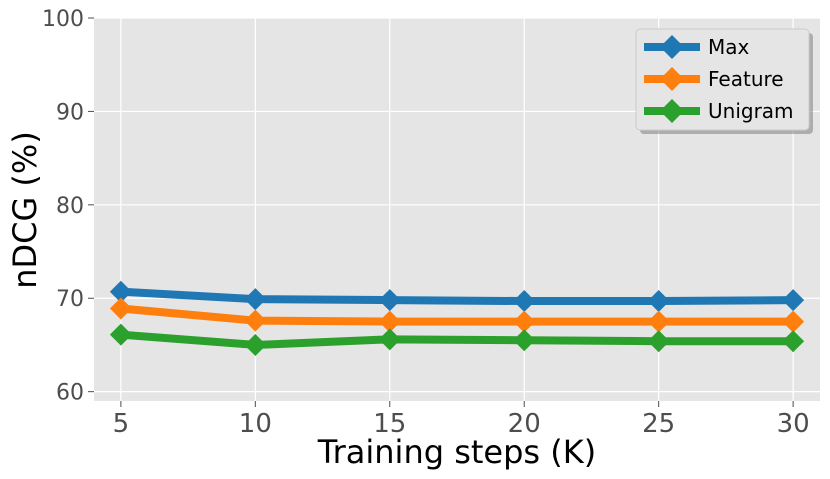 The width and height of the screenshot is (830, 479). I want to click on legend-label: Unigram, so click(751, 111).